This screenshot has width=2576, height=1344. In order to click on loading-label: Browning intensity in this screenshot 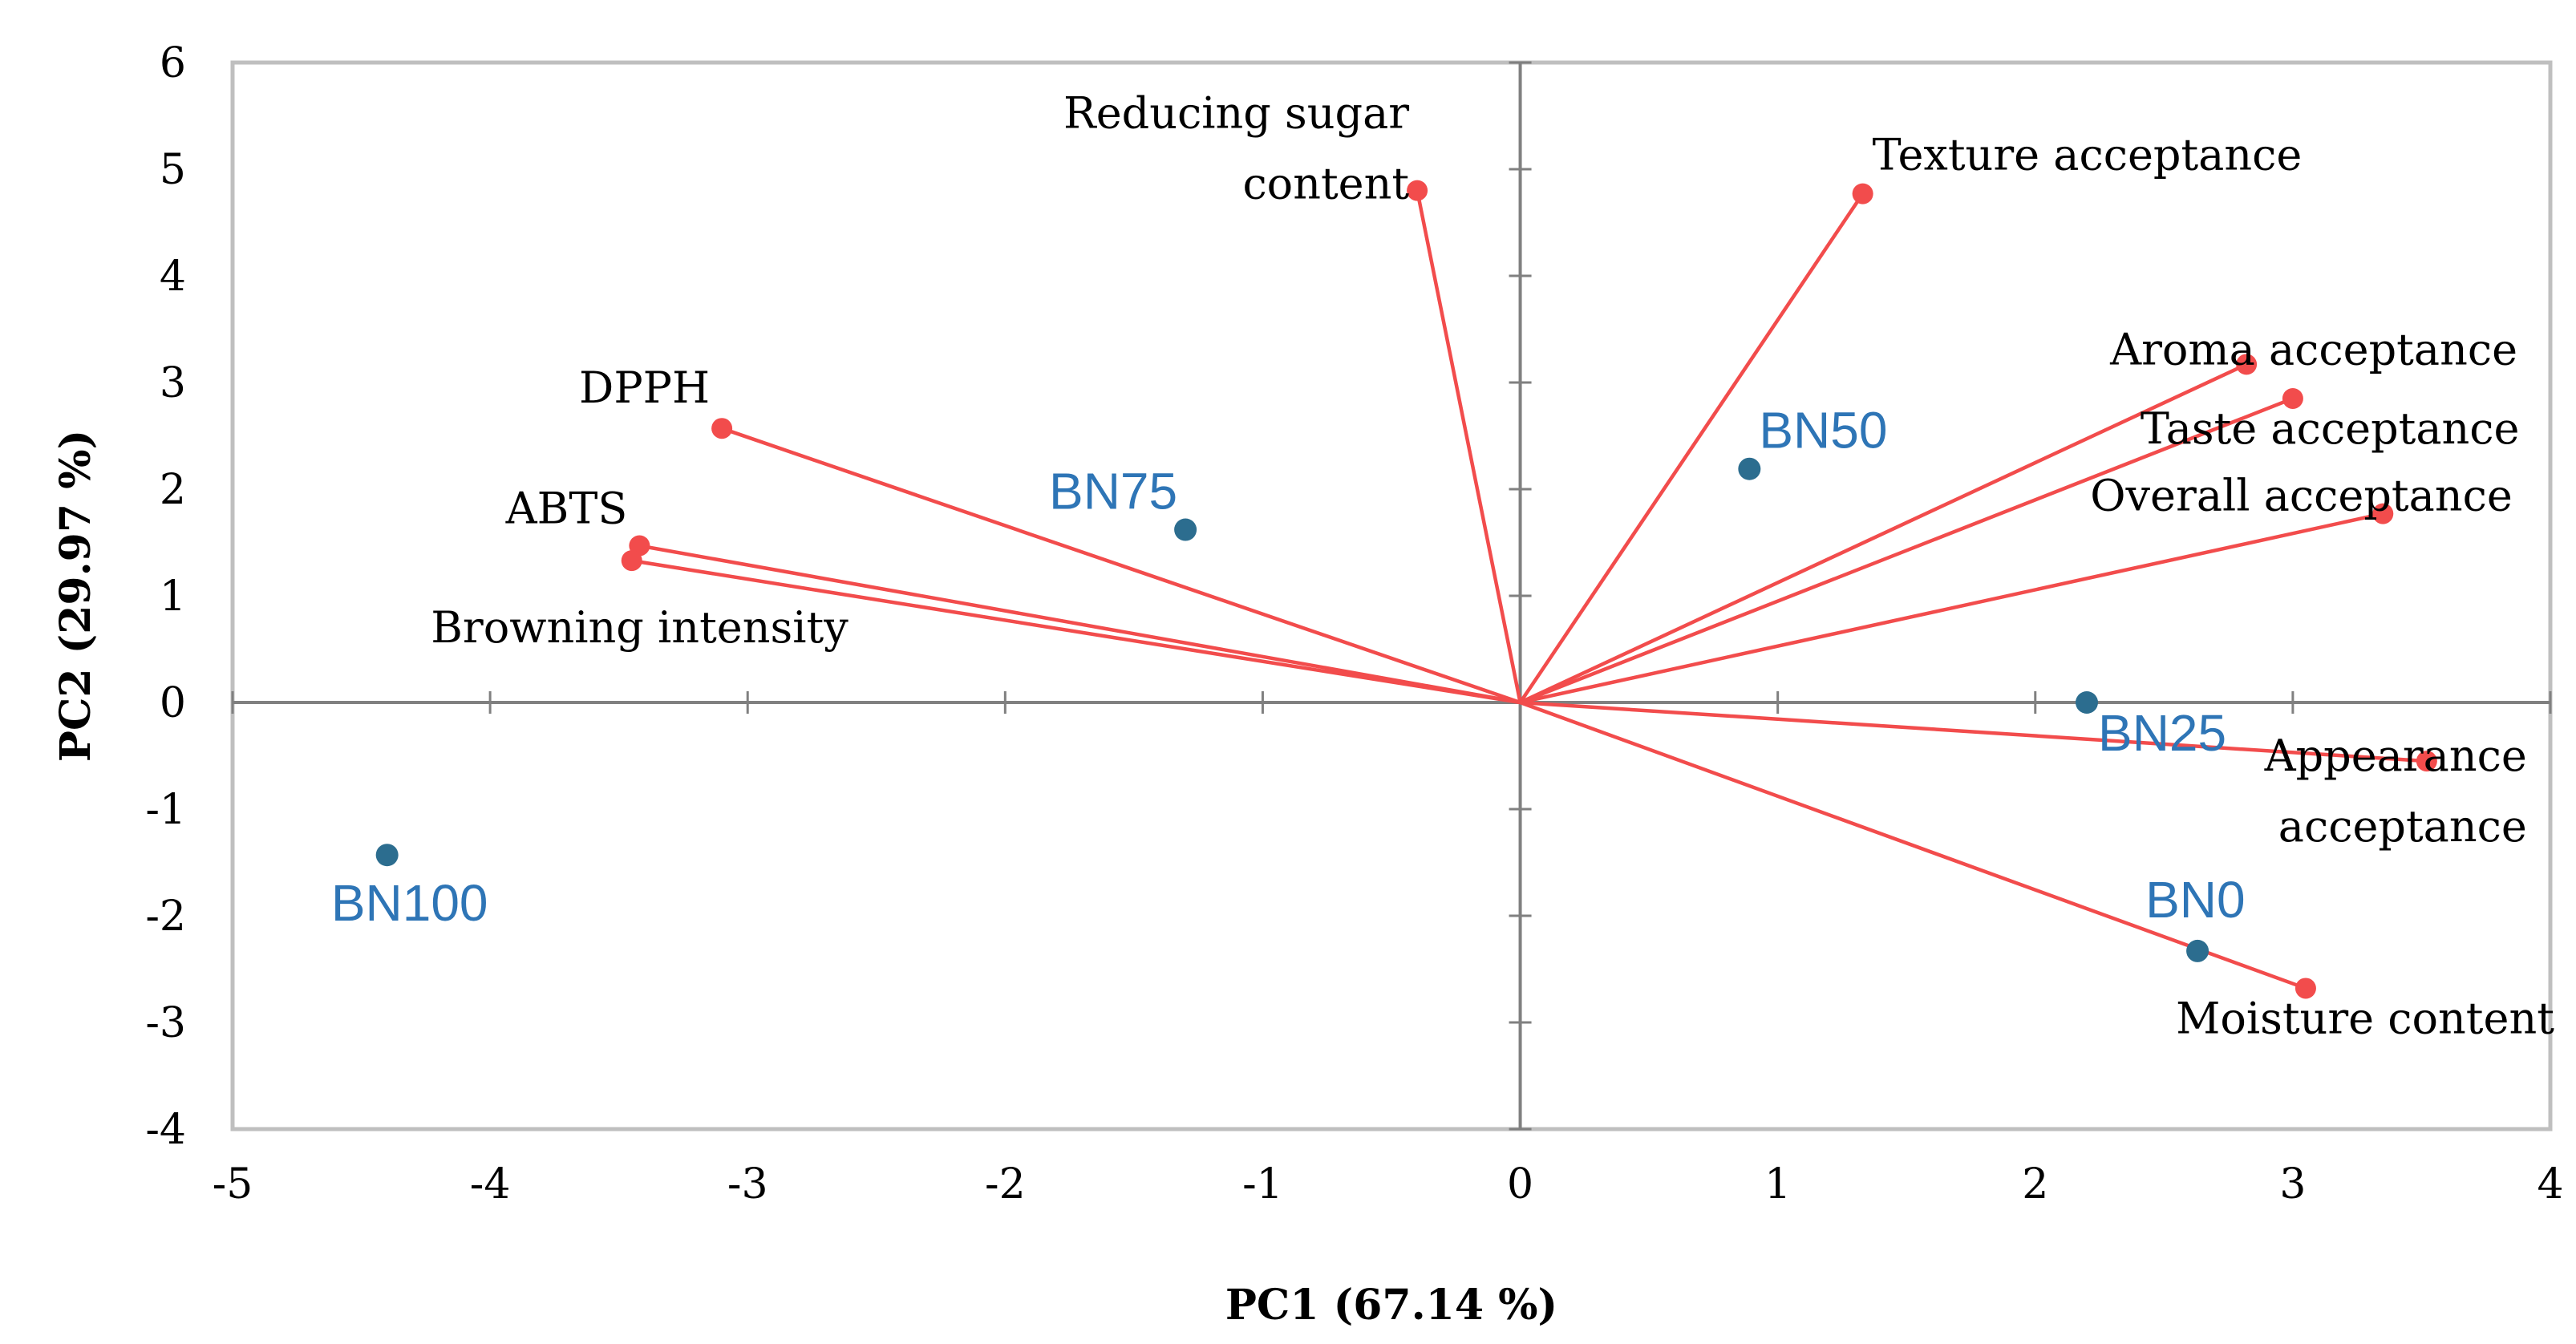, I will do `click(640, 627)`.